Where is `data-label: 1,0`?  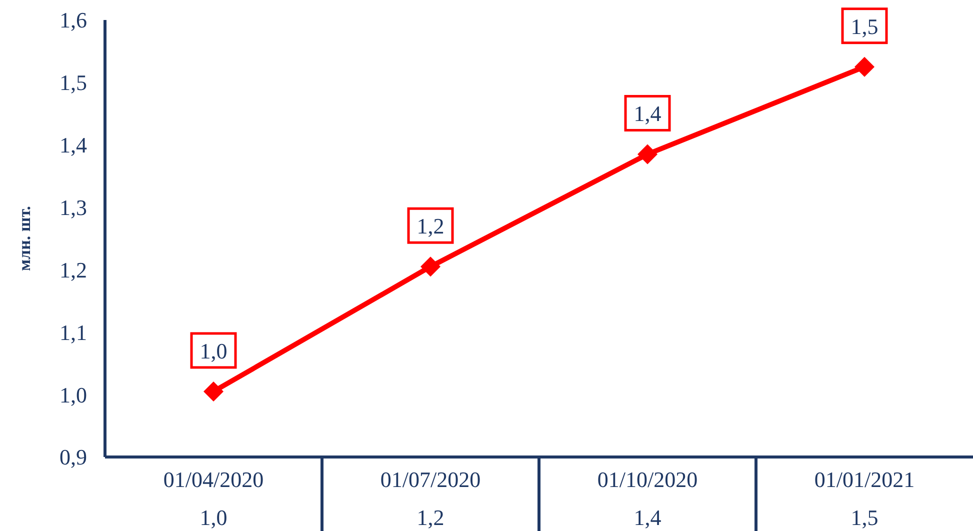
data-label: 1,0 is located at coordinates (214, 517).